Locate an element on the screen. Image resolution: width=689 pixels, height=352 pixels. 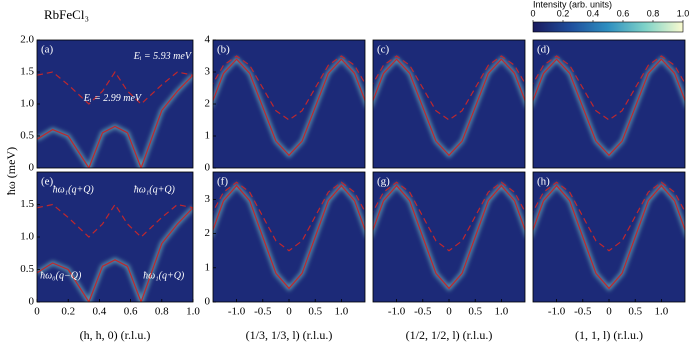
panel: (c) is located at coordinates (449, 104).